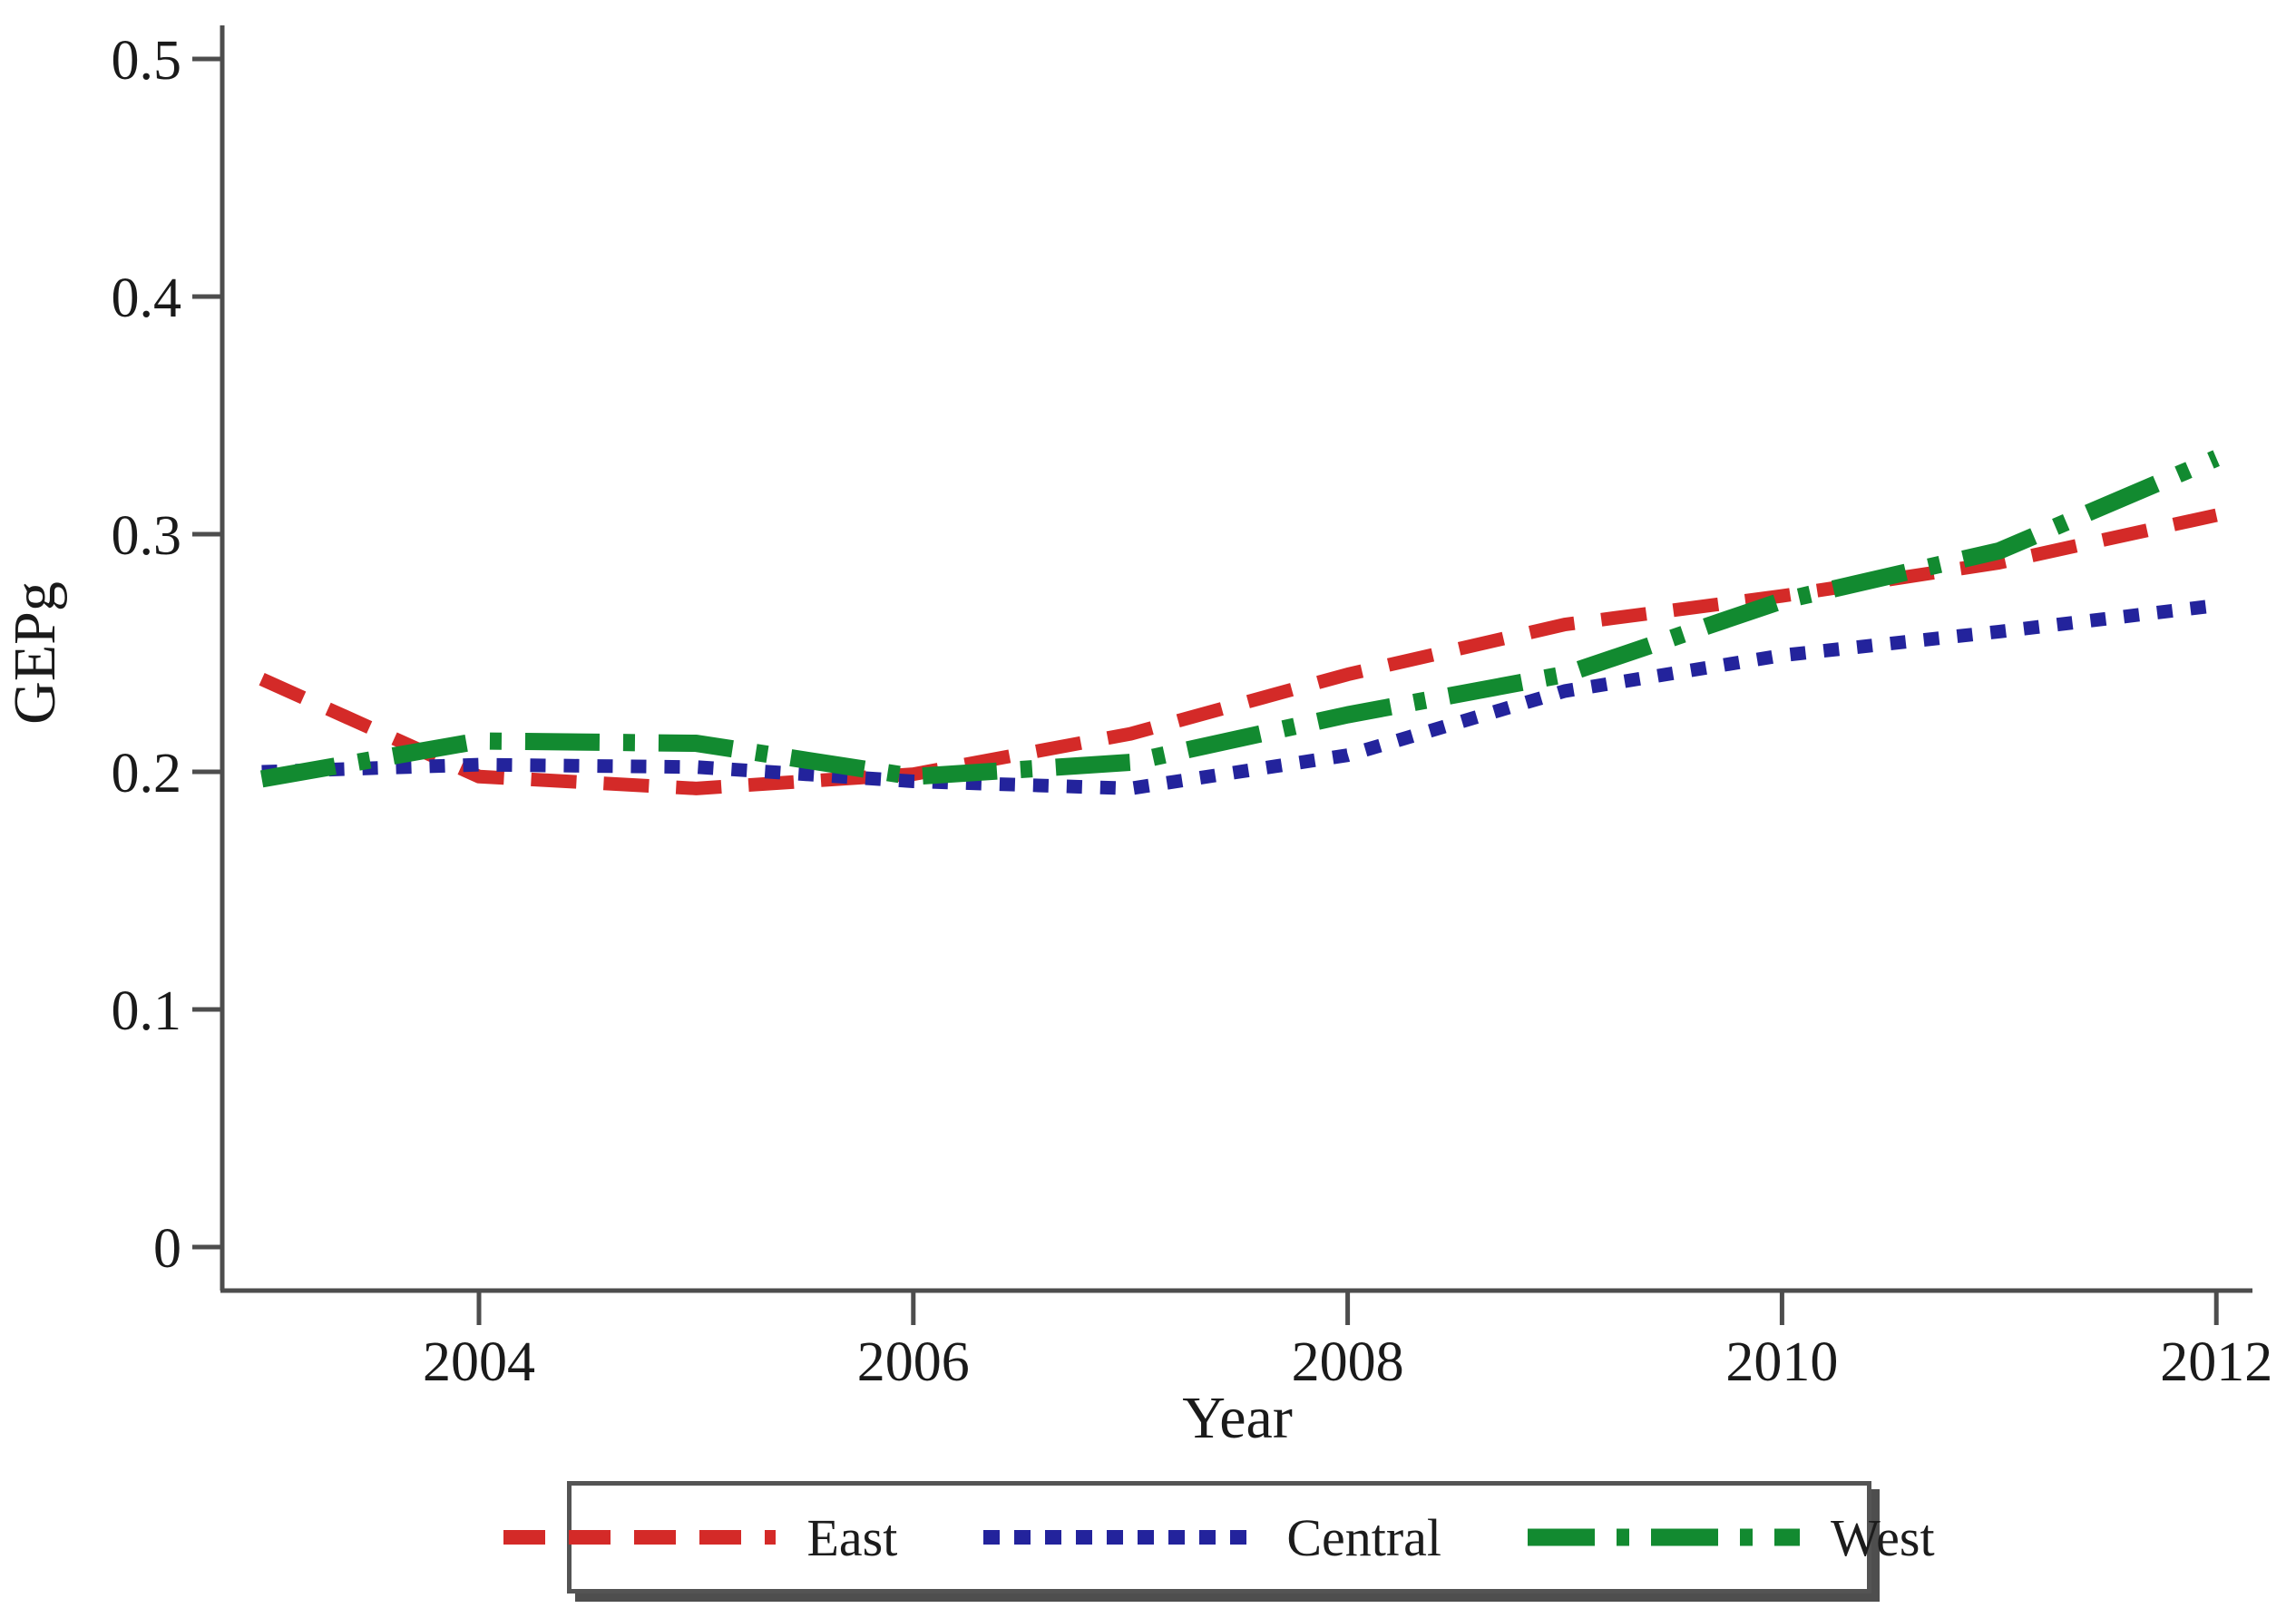 This screenshot has width=2296, height=1618. I want to click on y-tick-label: 0.1, so click(147, 1011).